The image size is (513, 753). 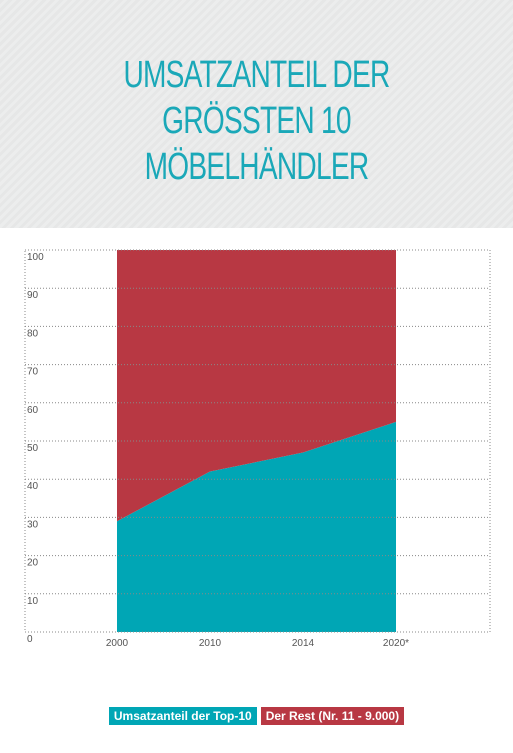 What do you see at coordinates (303, 643) in the screenshot?
I see `x-tick-label: 2014` at bounding box center [303, 643].